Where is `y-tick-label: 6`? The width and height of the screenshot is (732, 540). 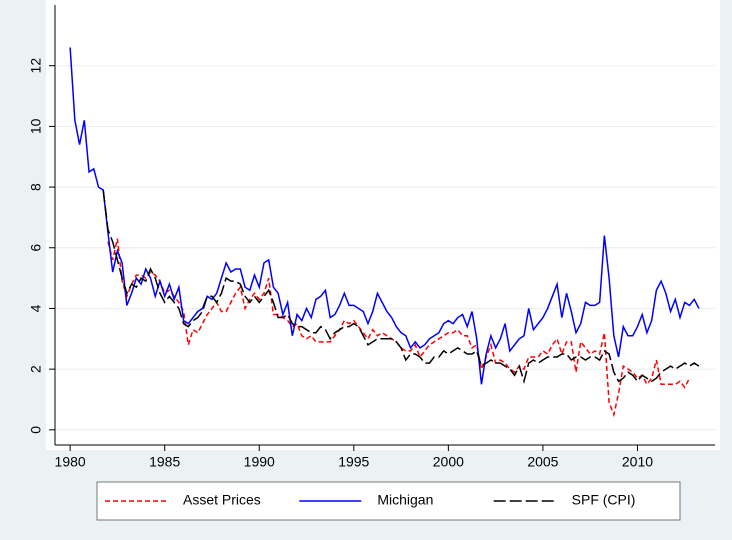 y-tick-label: 6 is located at coordinates (36, 248).